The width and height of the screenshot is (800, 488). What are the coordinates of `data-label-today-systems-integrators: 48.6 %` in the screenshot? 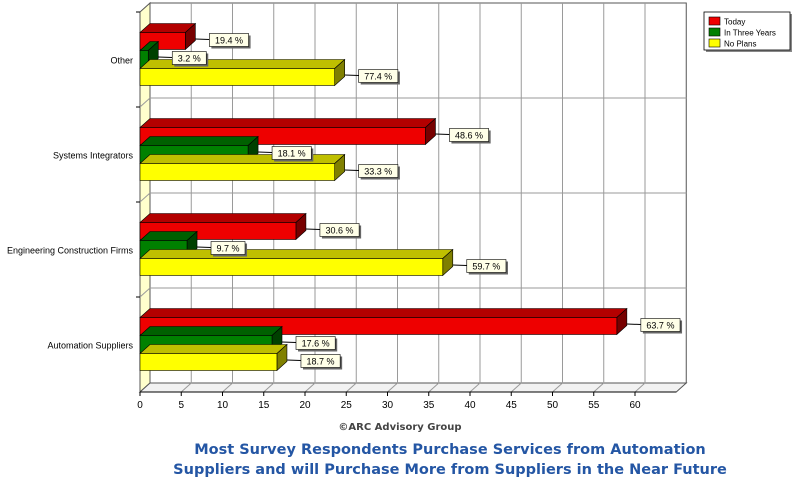 It's located at (469, 136).